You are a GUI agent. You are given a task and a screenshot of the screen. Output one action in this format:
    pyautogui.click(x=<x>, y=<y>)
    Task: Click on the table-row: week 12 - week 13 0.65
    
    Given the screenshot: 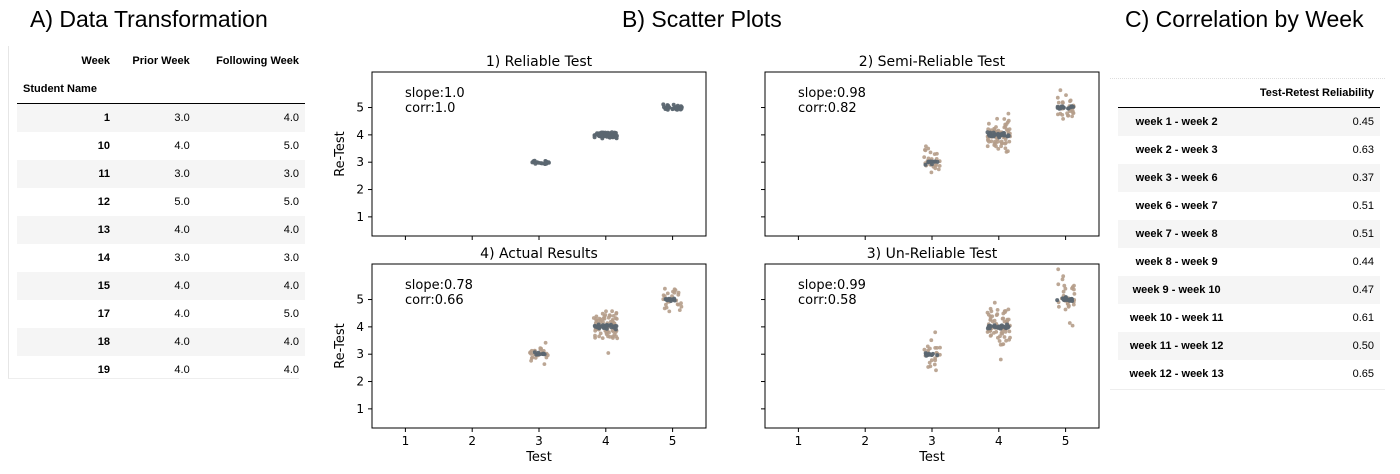 What is the action you would take?
    pyautogui.click(x=1249, y=374)
    